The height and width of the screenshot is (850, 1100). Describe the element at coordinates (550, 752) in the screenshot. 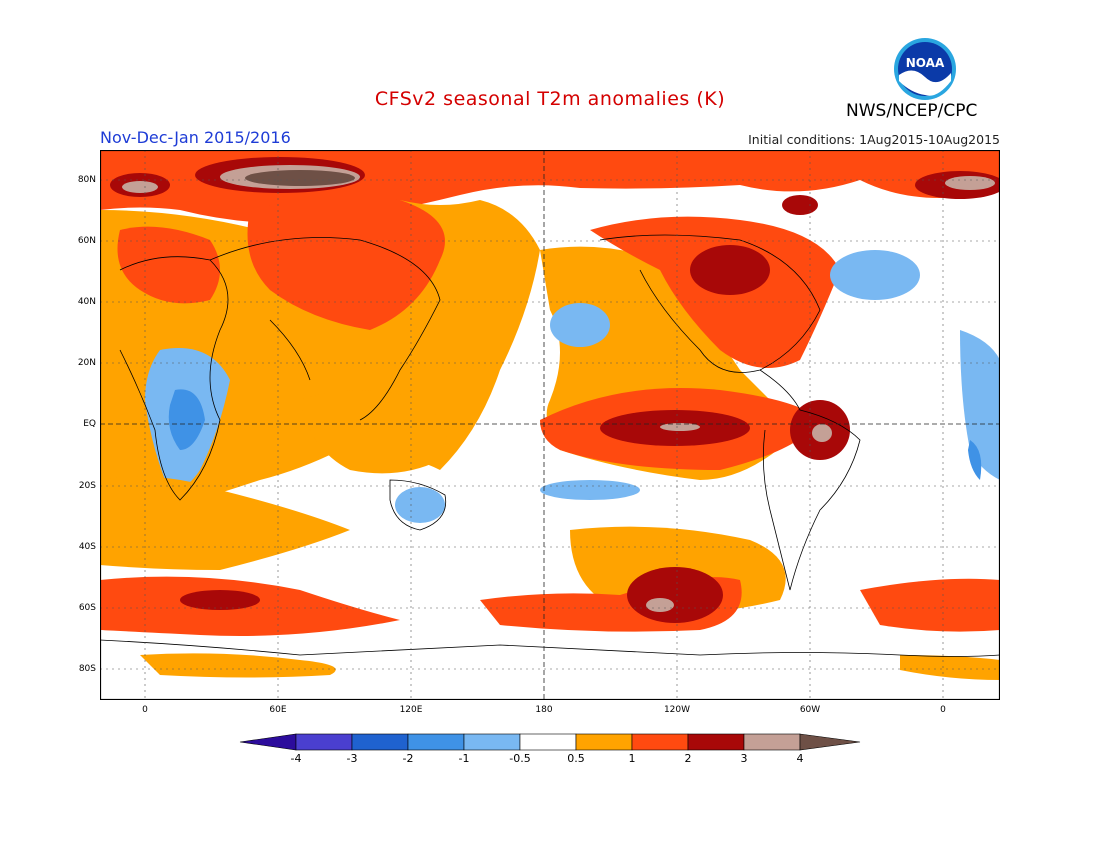

I see `colorbar` at that location.